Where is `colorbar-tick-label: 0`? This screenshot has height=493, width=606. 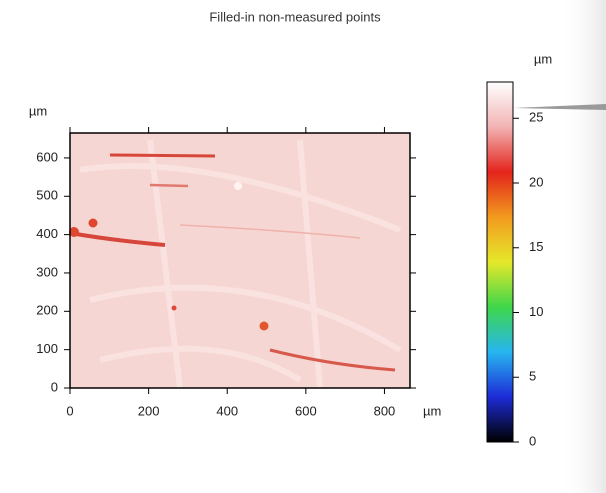 colorbar-tick-label: 0 is located at coordinates (532, 440).